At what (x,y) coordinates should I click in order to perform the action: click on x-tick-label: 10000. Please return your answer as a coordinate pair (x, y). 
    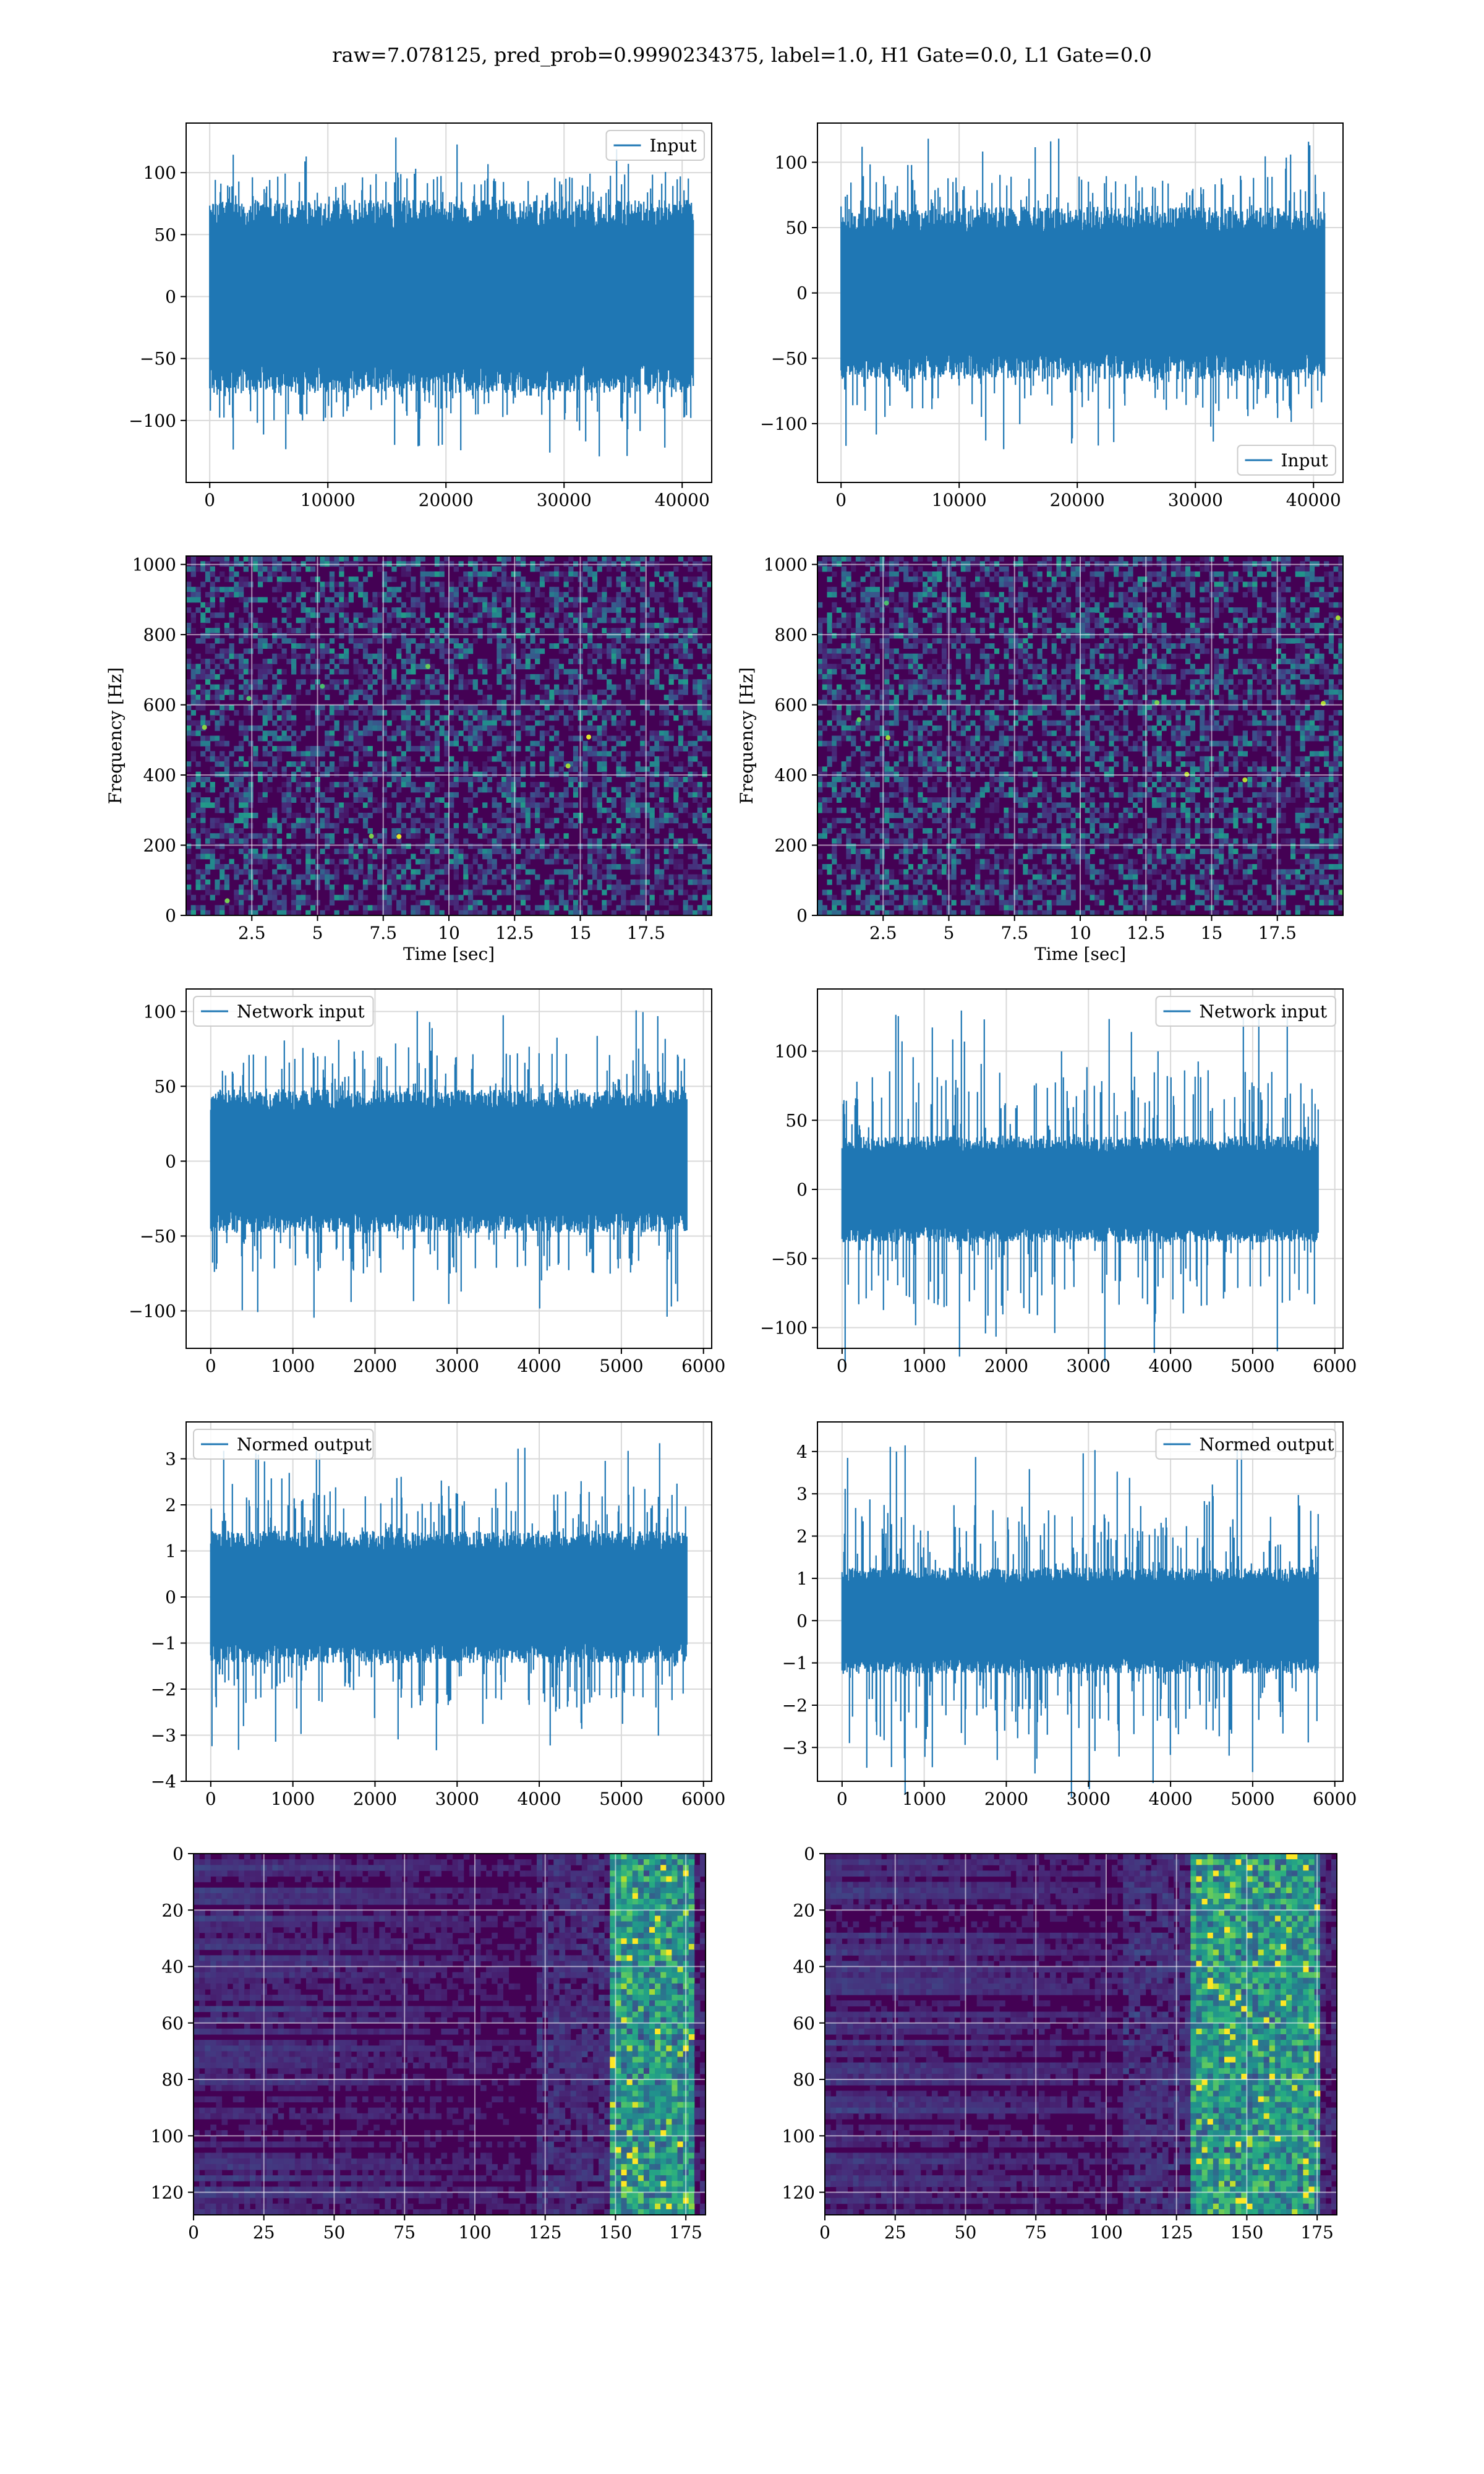
    Looking at the image, I should click on (959, 500).